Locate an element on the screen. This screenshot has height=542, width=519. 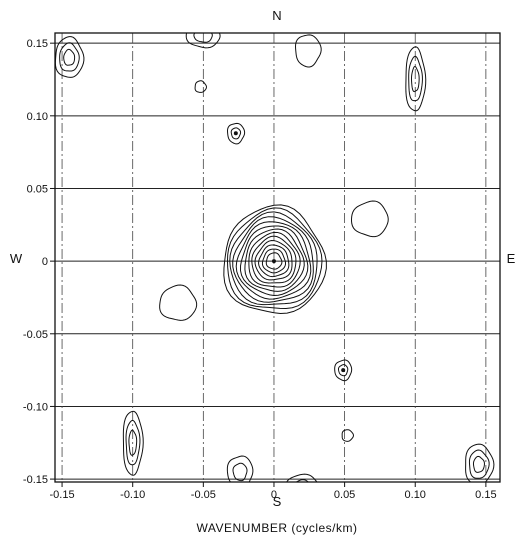
y-tick-label: 0.10 is located at coordinates (37, 117).